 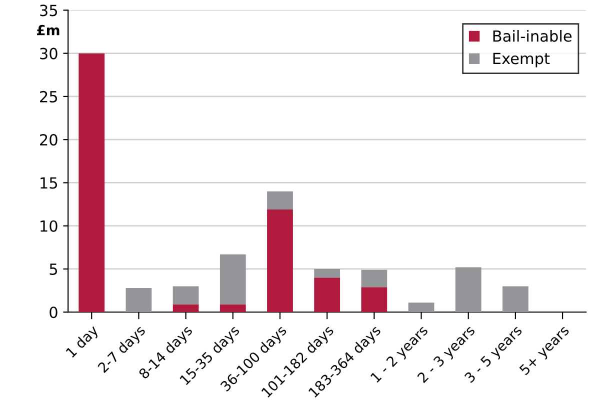 What do you see at coordinates (521, 60) in the screenshot?
I see `legend-label: Exempt` at bounding box center [521, 60].